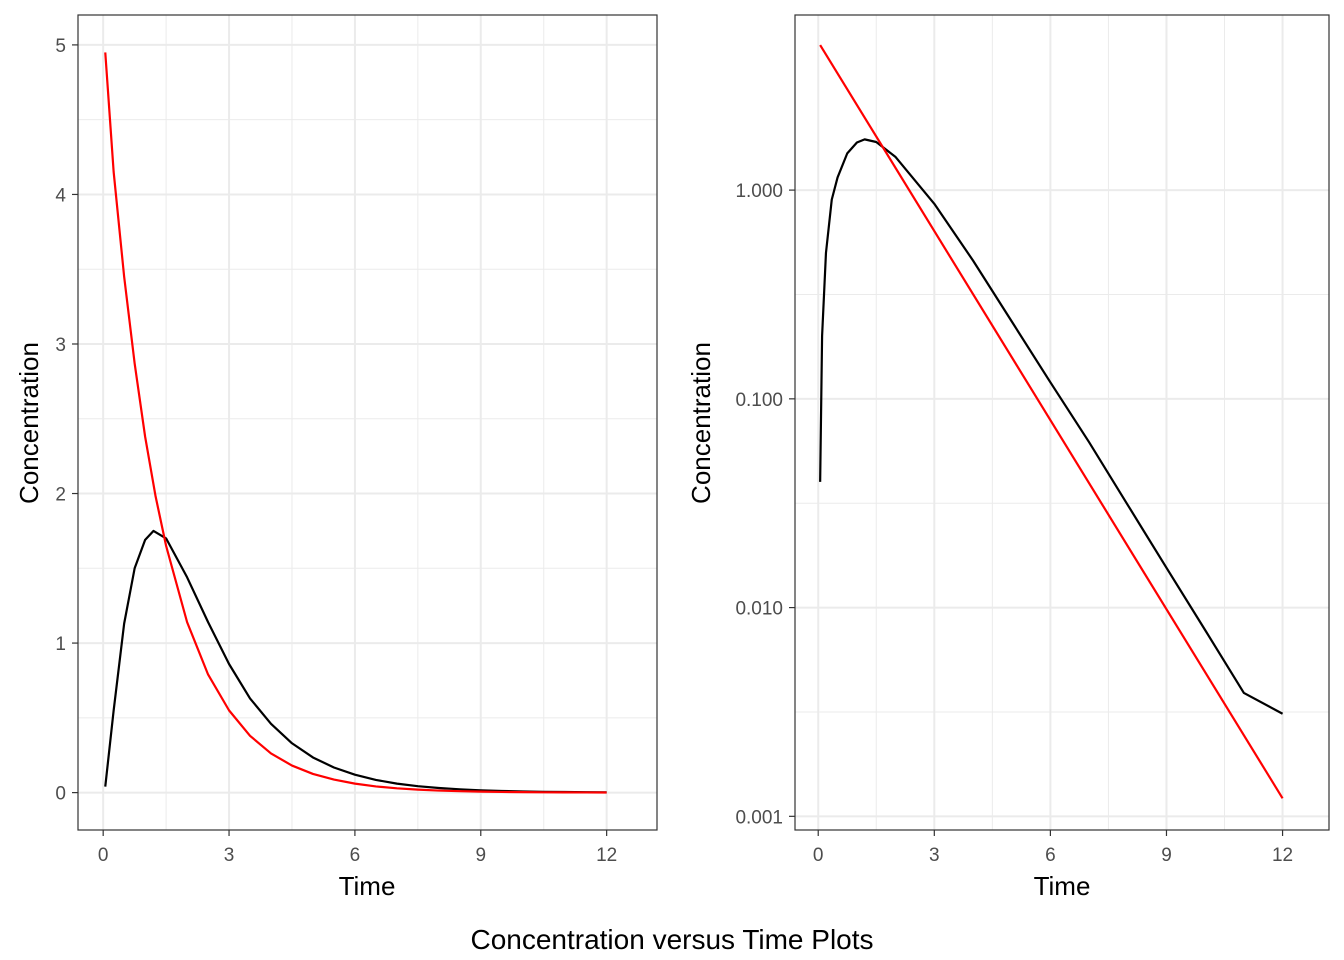  Describe the element at coordinates (60, 495) in the screenshot. I see `y-tick-label: 2` at that location.